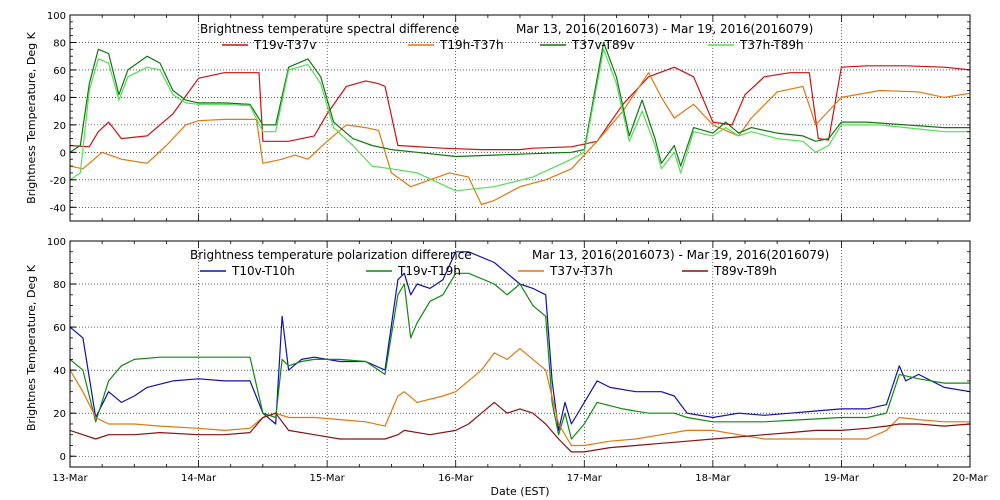  What do you see at coordinates (70, 478) in the screenshot?
I see `x-tick-label: 13-Mar` at bounding box center [70, 478].